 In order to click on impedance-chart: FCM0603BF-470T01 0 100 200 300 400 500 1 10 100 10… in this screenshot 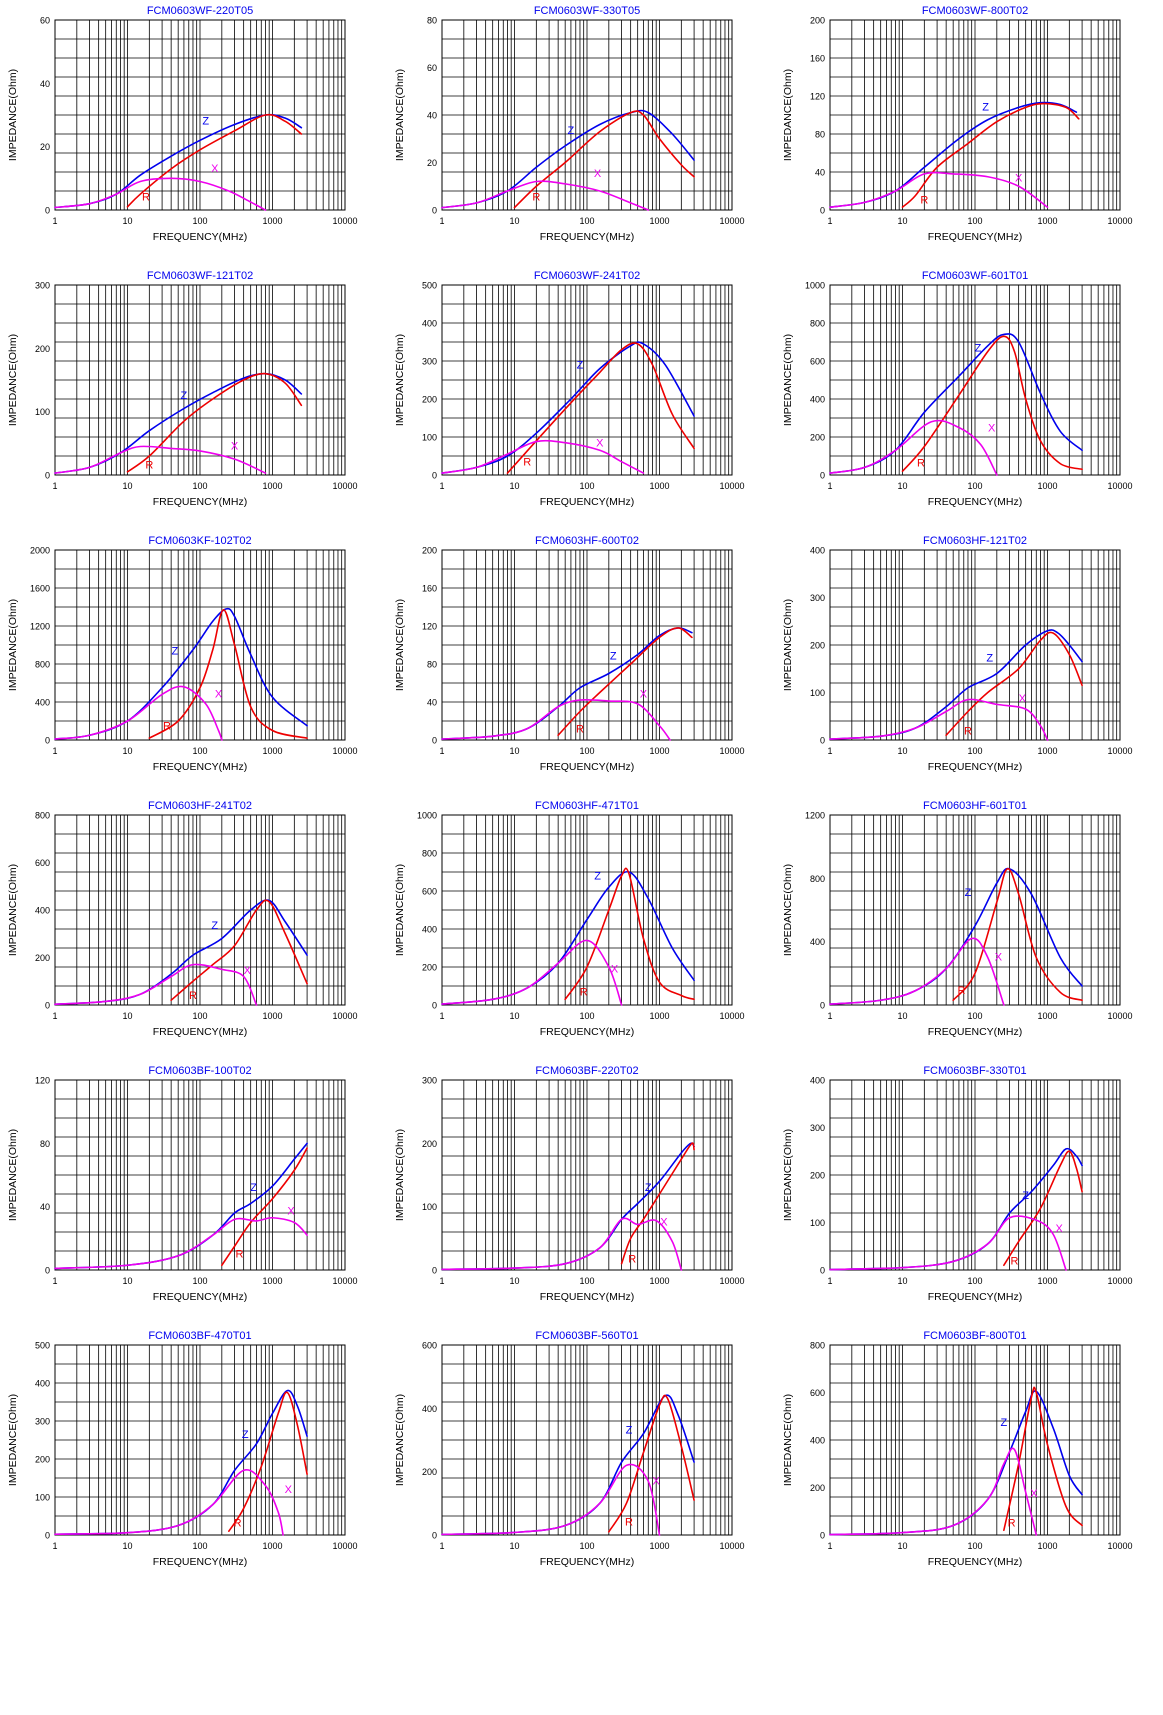, I will do `click(182, 1449)`.